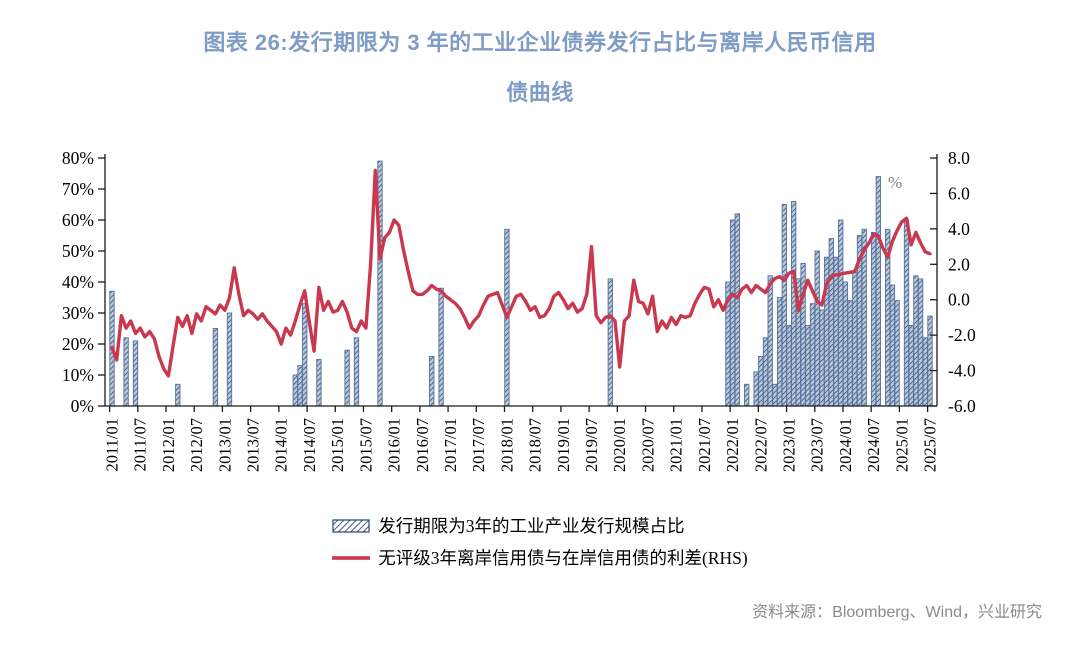  I want to click on x-axis-tick-label: 2016/07, so click(422, 445).